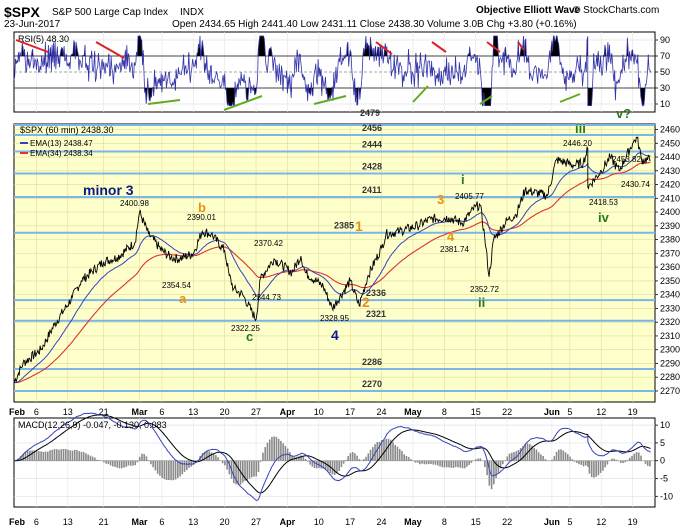 This screenshot has width=700, height=530. Describe the element at coordinates (413, 412) in the screenshot. I see `x-axis-label: May` at that location.